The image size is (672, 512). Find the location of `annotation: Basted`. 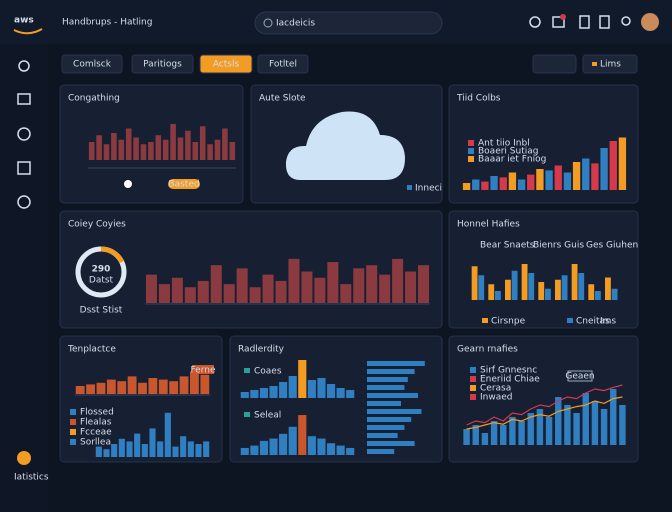

annotation: Basted is located at coordinates (183, 185).